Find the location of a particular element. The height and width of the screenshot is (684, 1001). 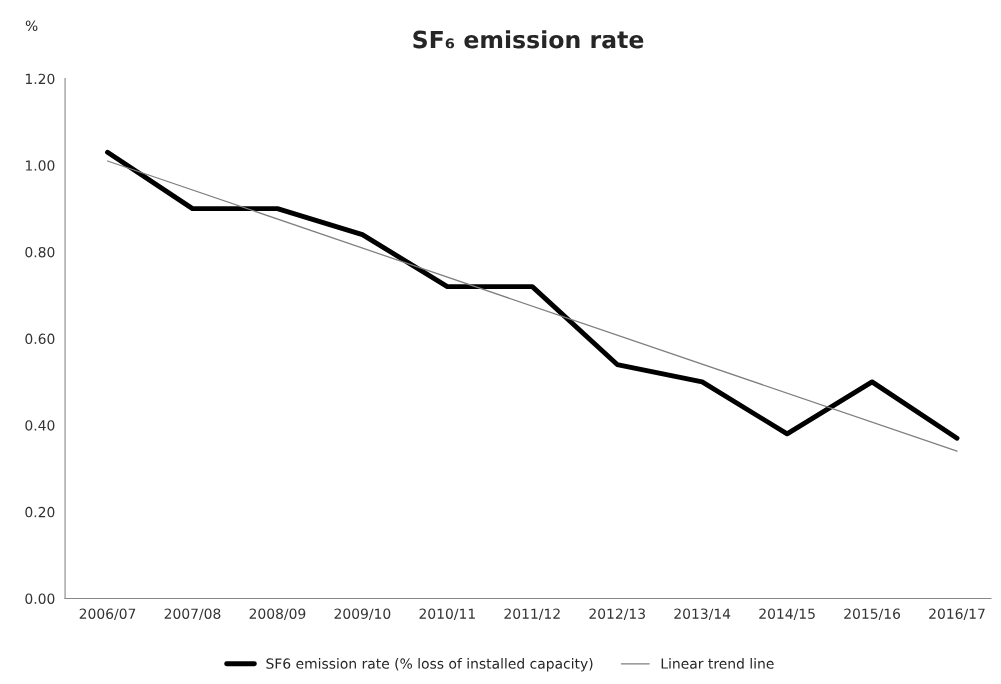

legend-label: SF6 emission rate (% loss of installed capacity) is located at coordinates (429, 665).